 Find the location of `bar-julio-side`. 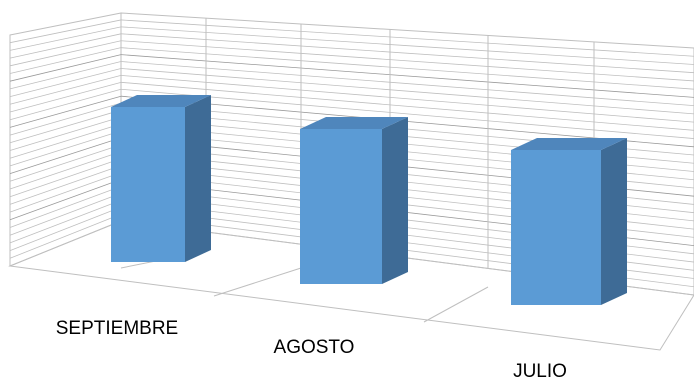

bar-julio-side is located at coordinates (614, 221).